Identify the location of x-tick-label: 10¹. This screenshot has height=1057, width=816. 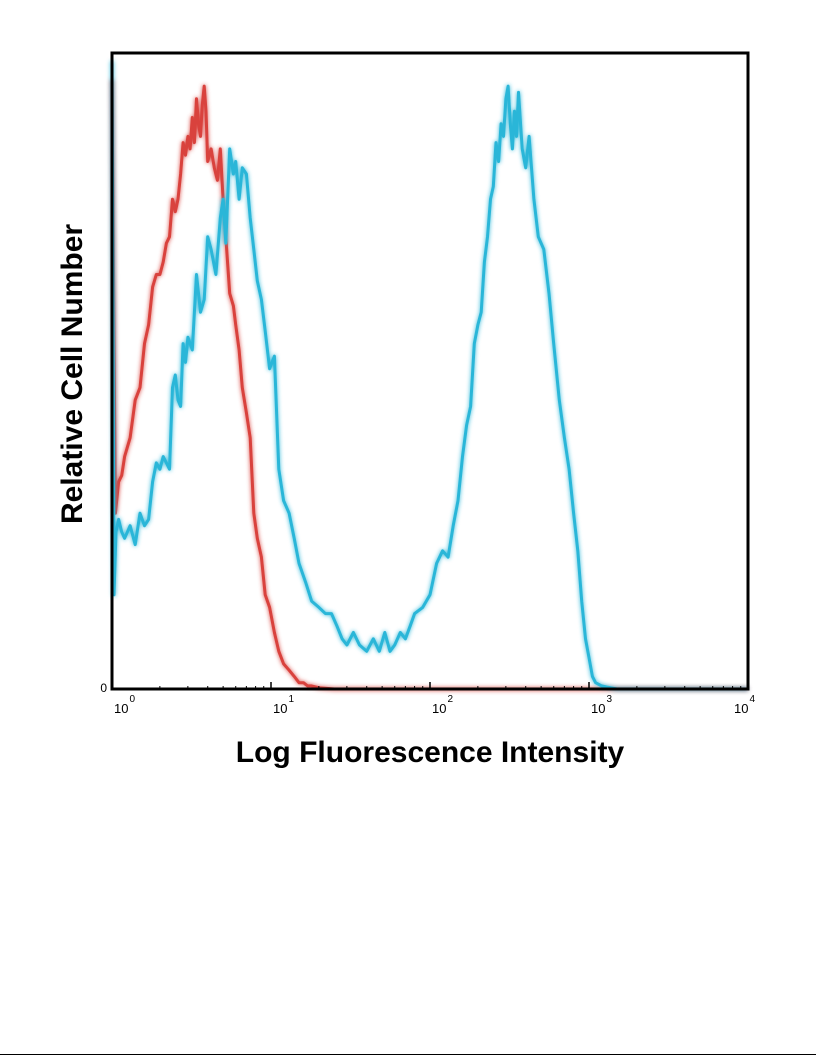
(283, 705).